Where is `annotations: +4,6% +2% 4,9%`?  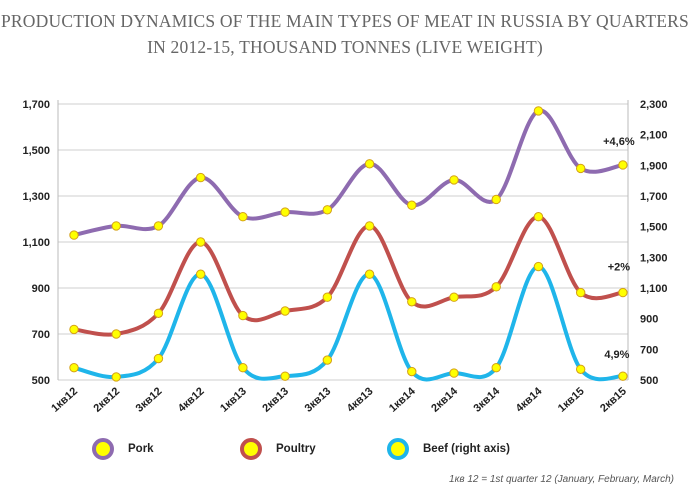 annotations: +4,6% +2% 4,9% is located at coordinates (619, 248).